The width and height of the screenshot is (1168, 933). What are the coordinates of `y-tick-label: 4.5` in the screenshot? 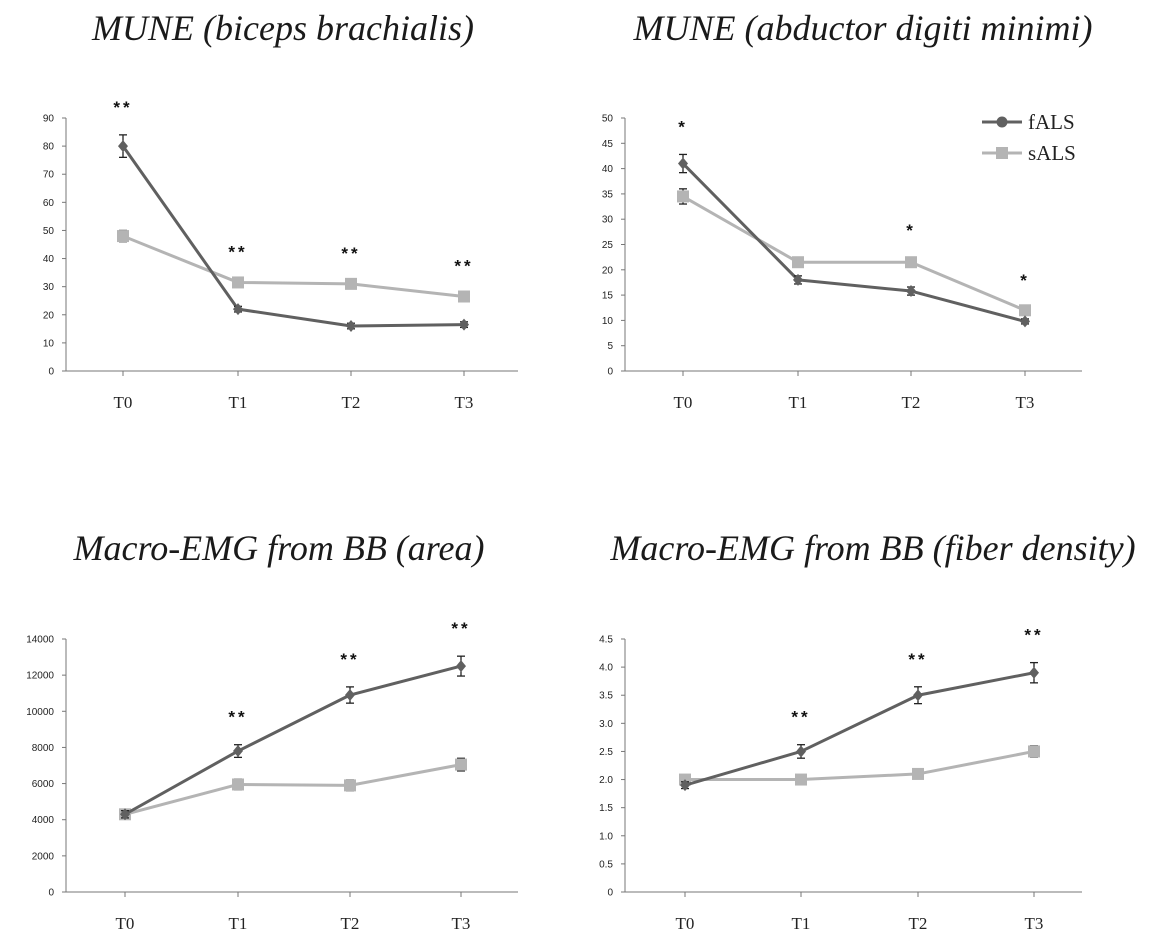 It's located at (606, 640).